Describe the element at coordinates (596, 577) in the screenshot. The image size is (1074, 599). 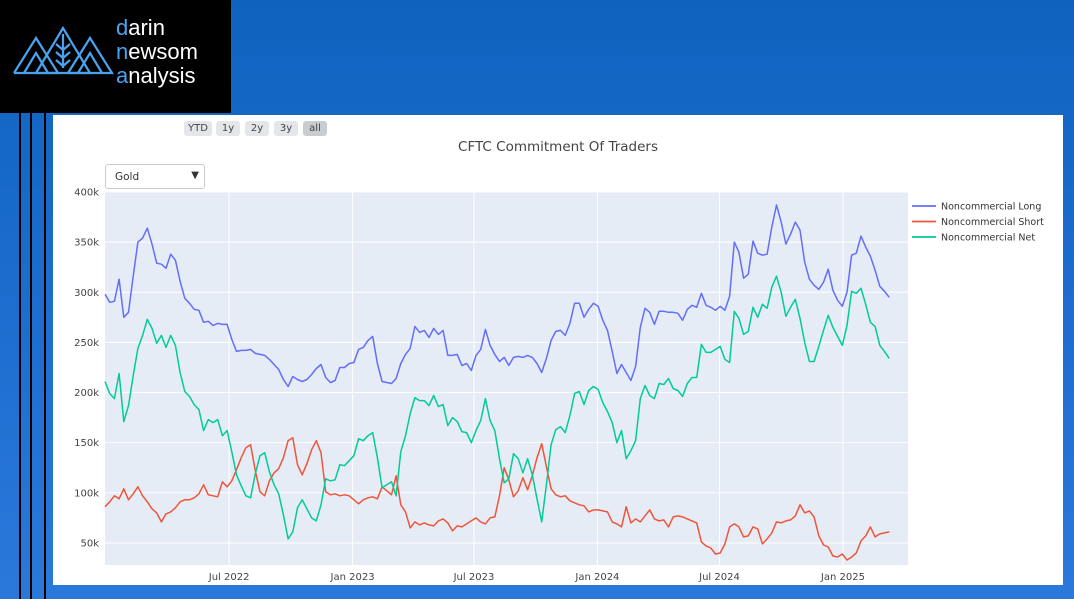
I see `x-tick-label: Jan 2024` at that location.